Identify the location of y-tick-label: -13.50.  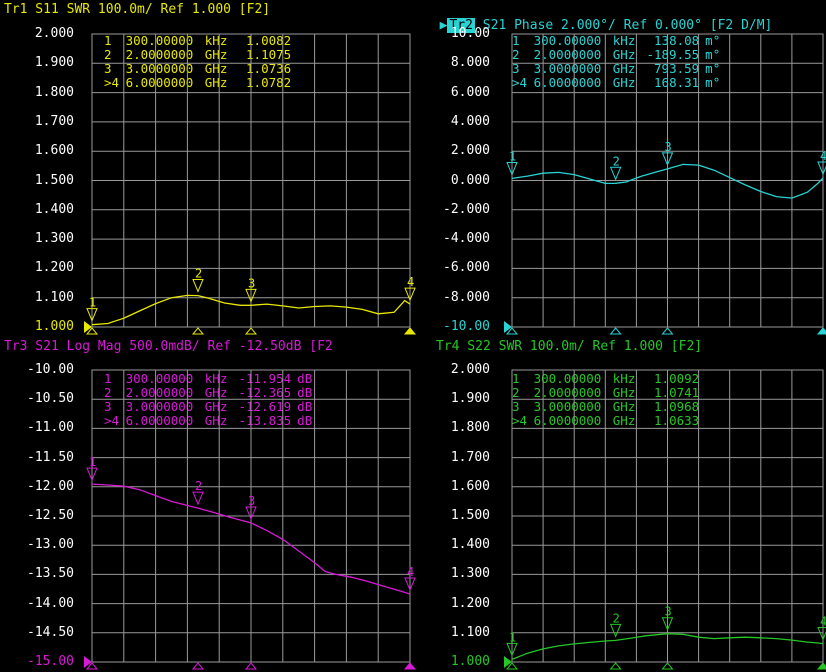
(50, 574).